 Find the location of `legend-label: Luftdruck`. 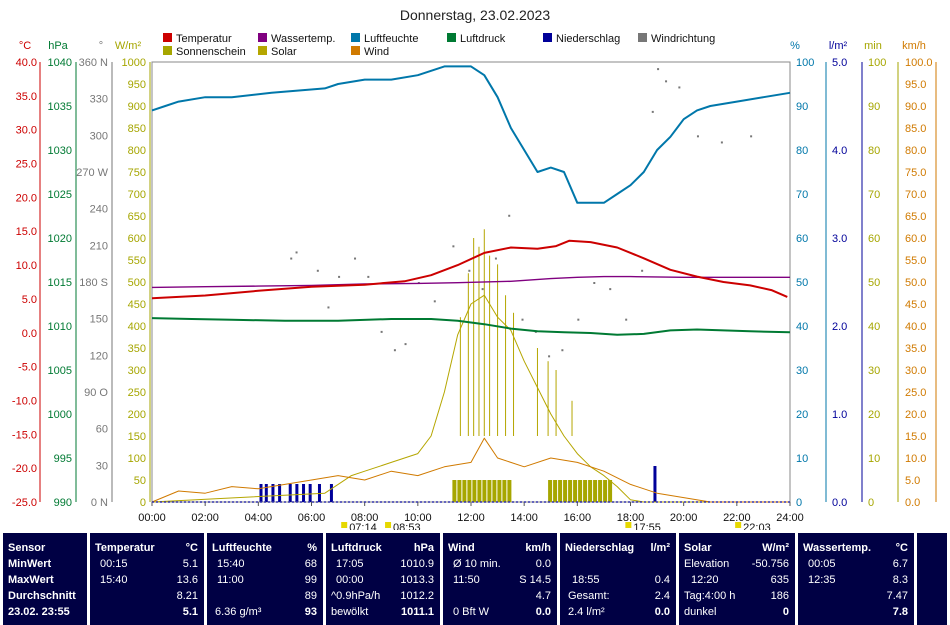

legend-label: Luftdruck is located at coordinates (483, 39).